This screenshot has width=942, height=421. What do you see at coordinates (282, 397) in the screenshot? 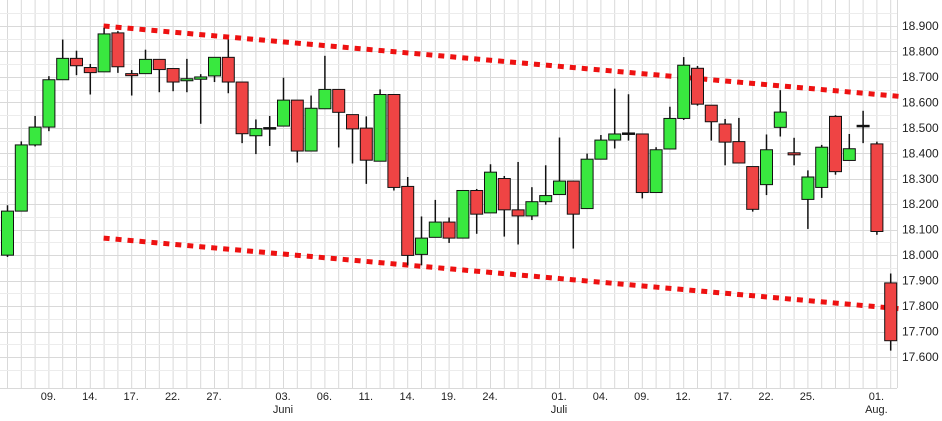
I see `x-tick-label: 03.` at bounding box center [282, 397].